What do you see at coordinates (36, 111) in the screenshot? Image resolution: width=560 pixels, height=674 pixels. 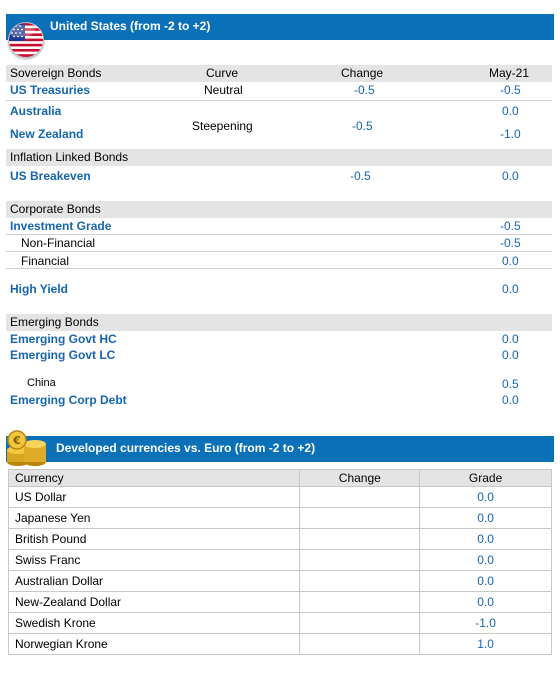 I see `row-label: Australia` at bounding box center [36, 111].